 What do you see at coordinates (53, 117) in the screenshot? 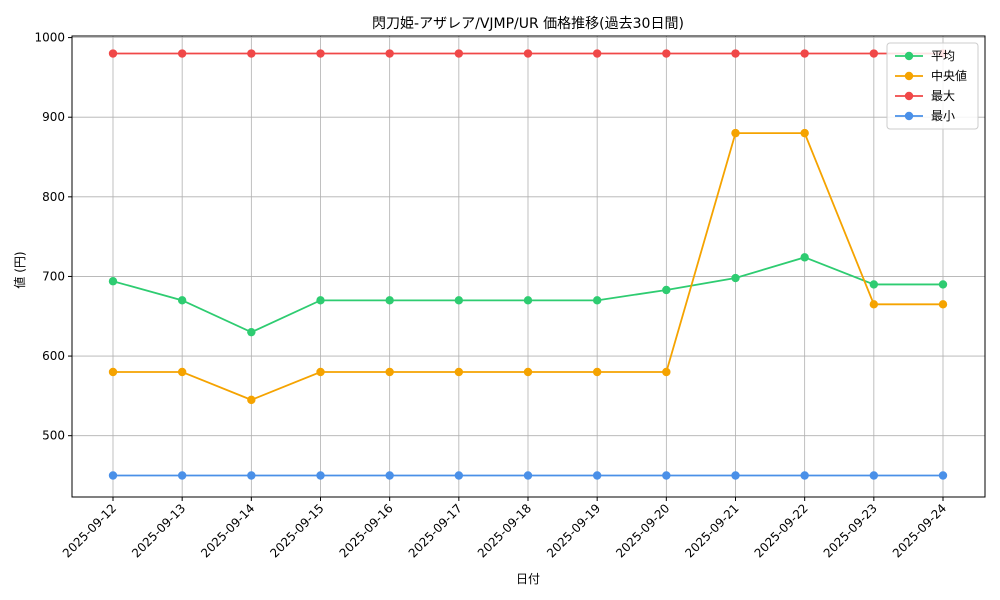
I see `y-tick-label: 900` at bounding box center [53, 117].